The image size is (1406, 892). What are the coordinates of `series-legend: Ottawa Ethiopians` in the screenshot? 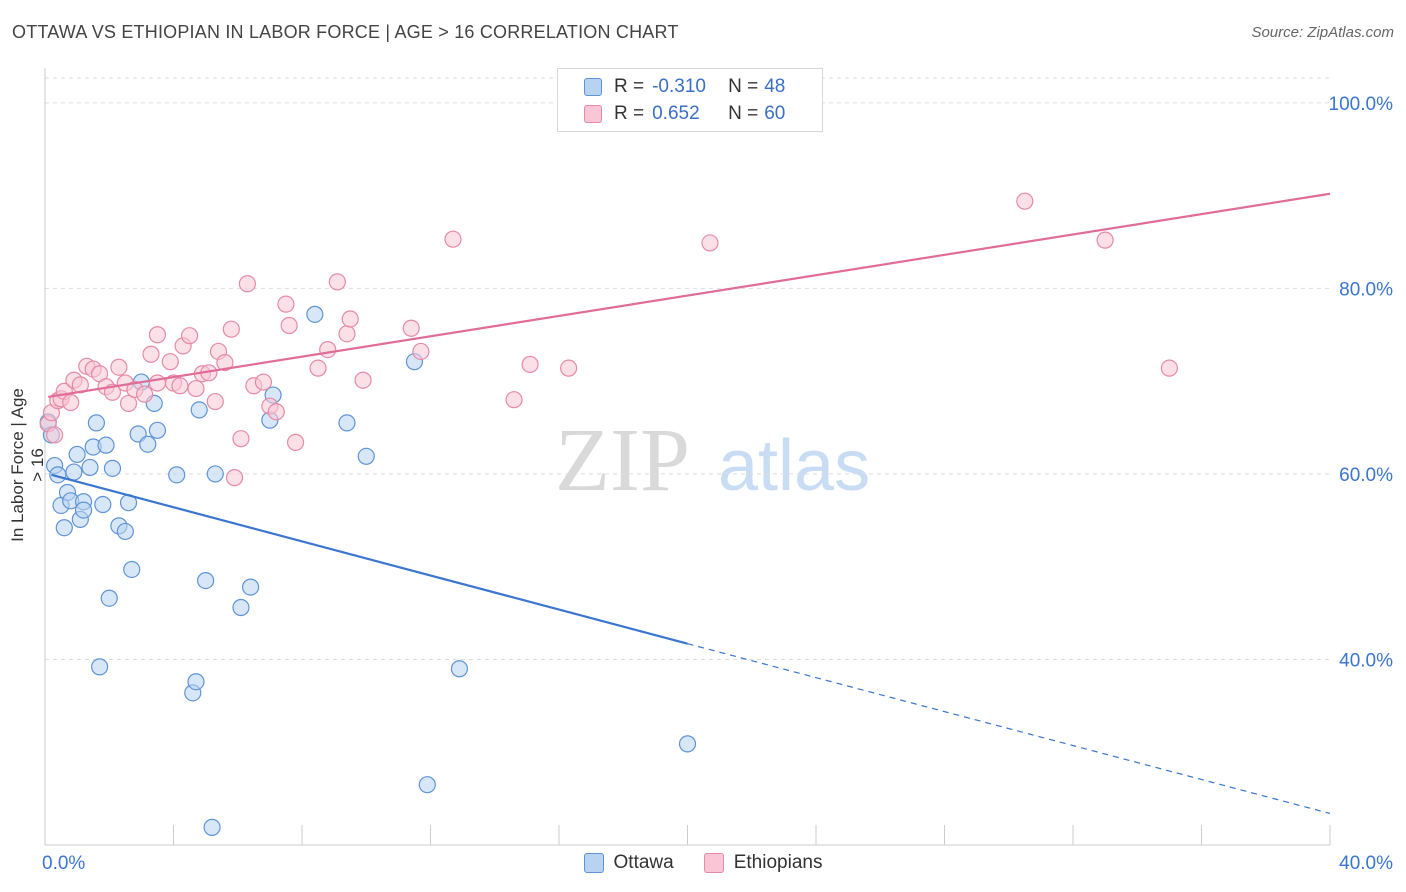 It's located at (703, 863).